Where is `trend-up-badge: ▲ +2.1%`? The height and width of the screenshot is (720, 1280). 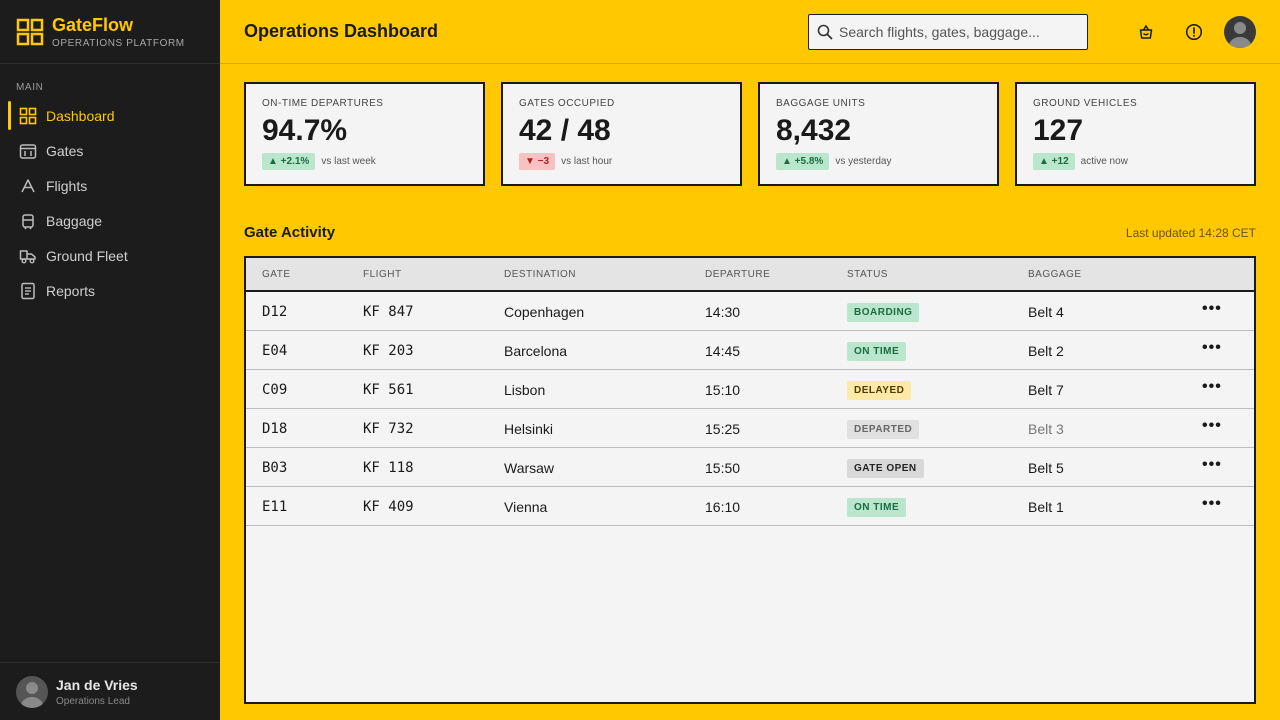
trend-up-badge: ▲ +2.1% is located at coordinates (289, 161).